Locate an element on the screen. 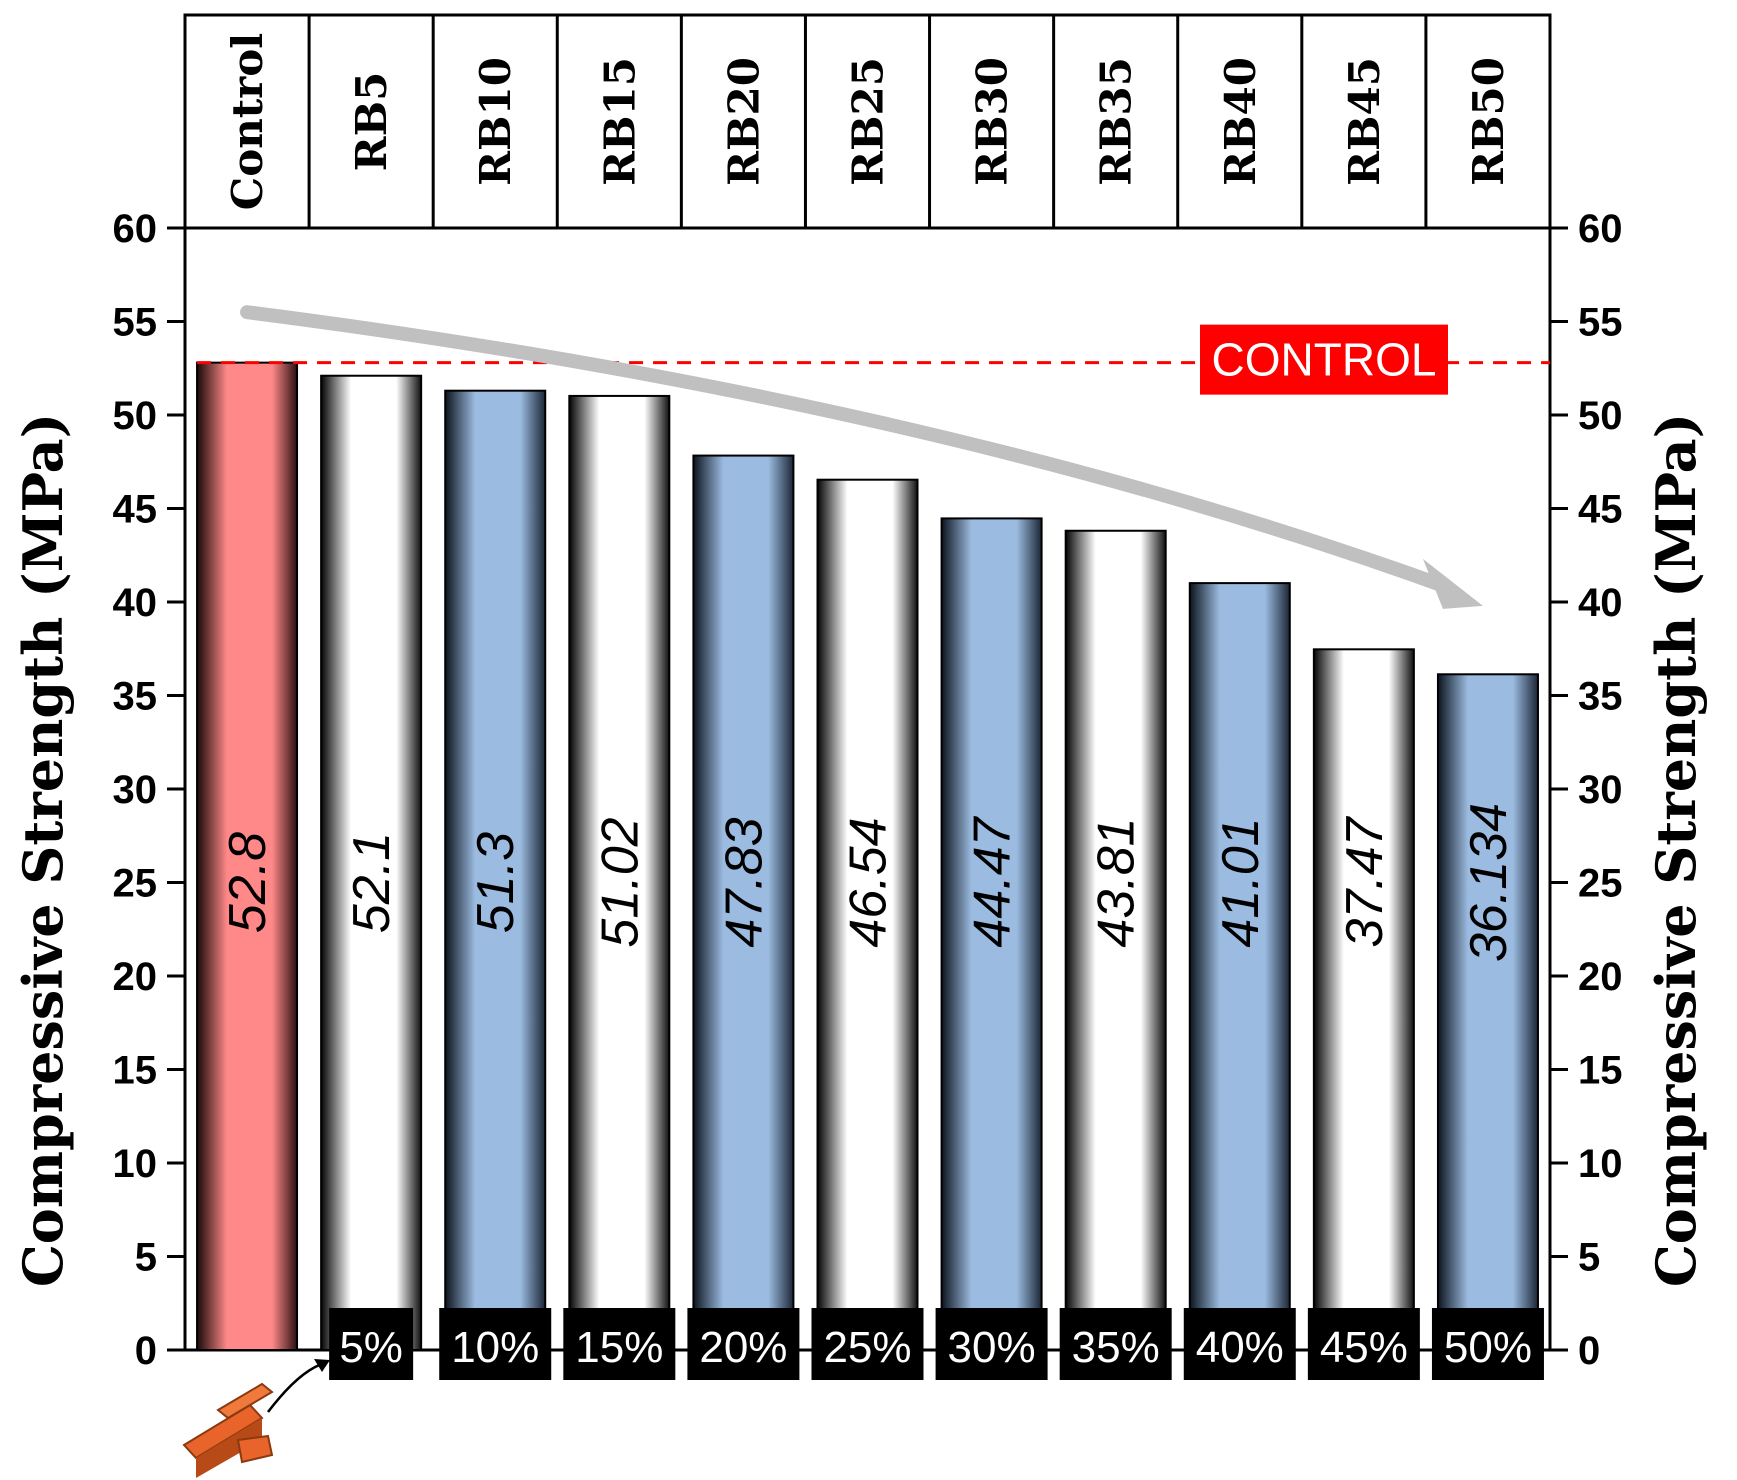 Image resolution: width=1737 pixels, height=1480 pixels. replacement-label-rb15: 15% is located at coordinates (619, 1347).